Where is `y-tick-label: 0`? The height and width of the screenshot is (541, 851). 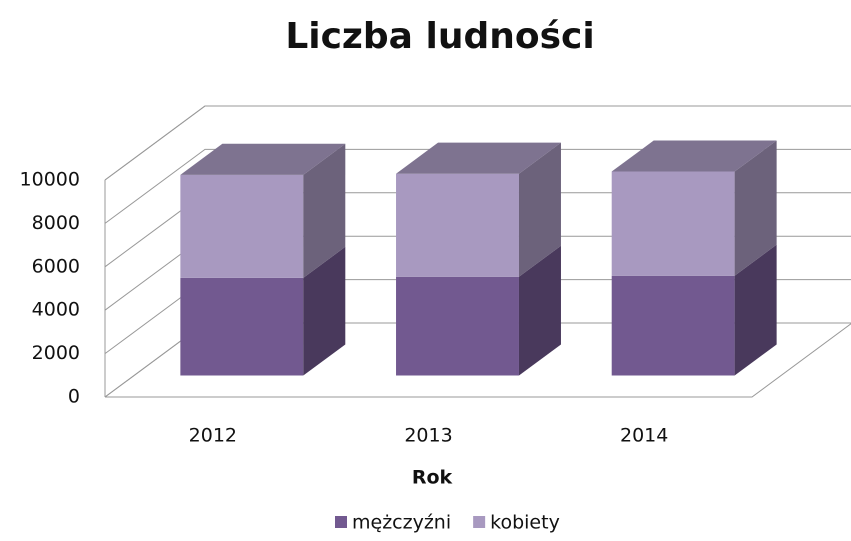
y-tick-label: 0 is located at coordinates (74, 397).